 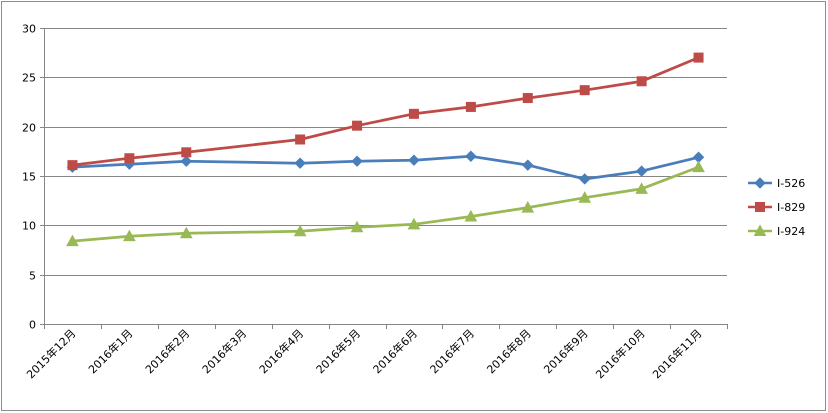 What do you see at coordinates (791, 183) in the screenshot?
I see `legend-label: I-526` at bounding box center [791, 183].